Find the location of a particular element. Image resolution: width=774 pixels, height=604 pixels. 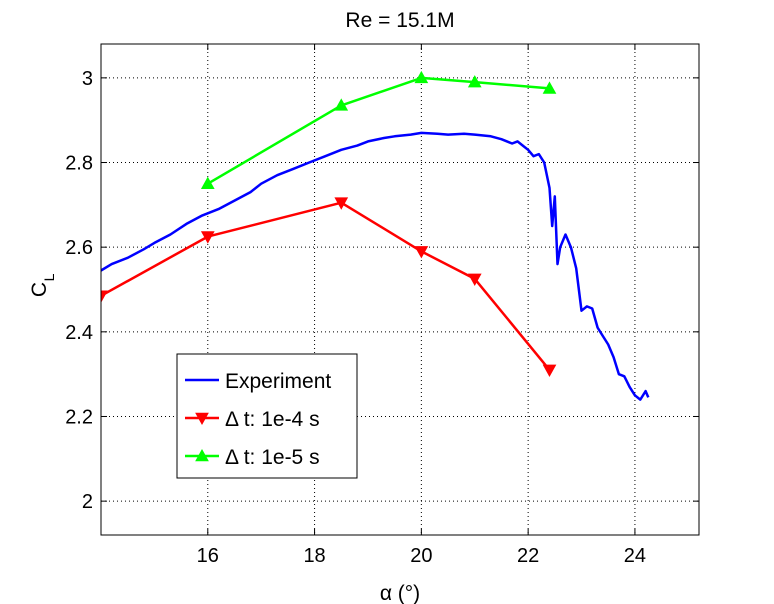

x-axis-label: α (°) is located at coordinates (400, 593).